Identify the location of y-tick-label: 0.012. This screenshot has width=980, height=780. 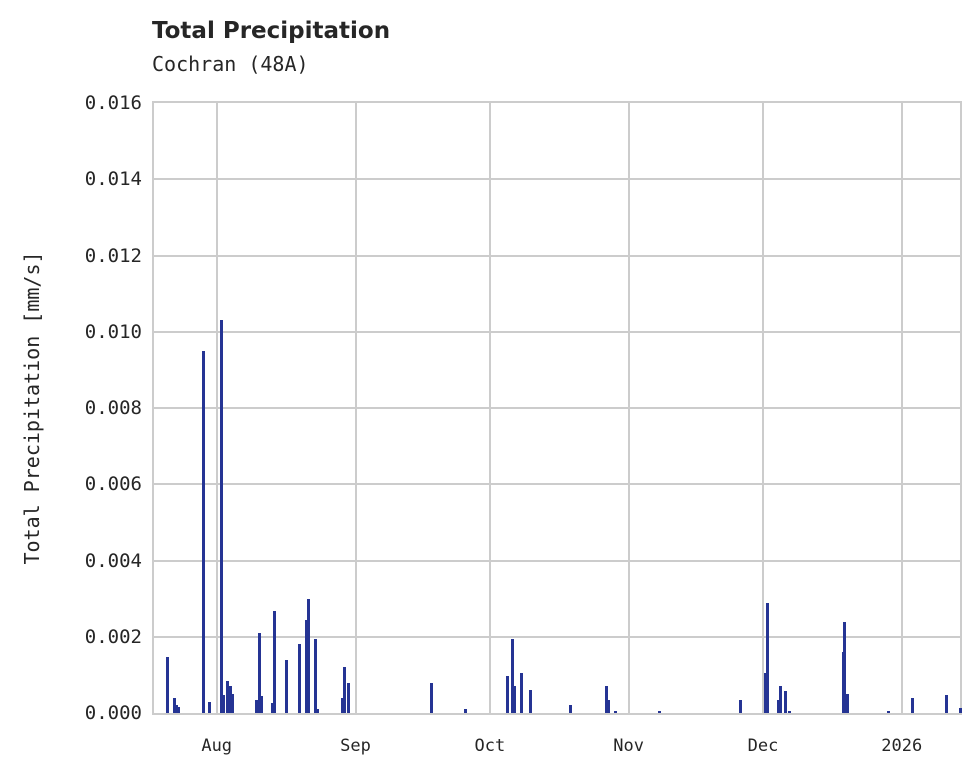
(113, 255).